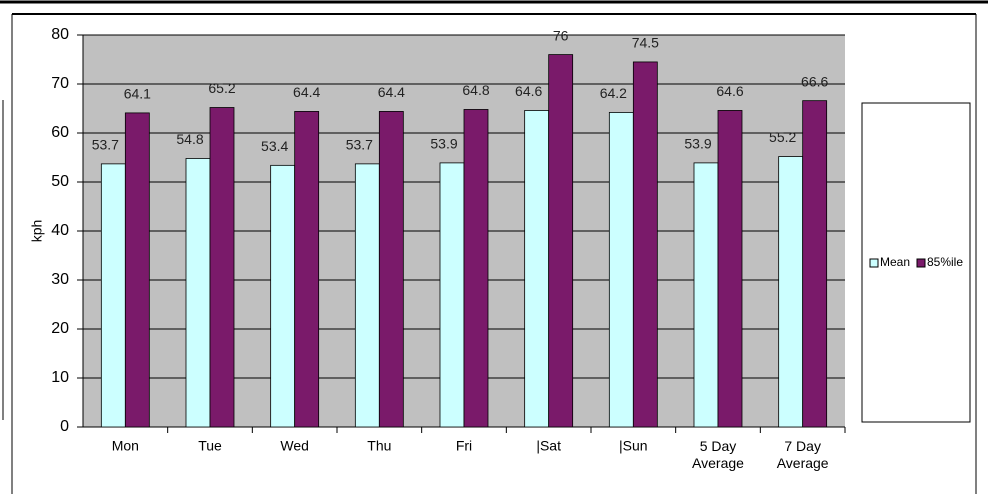 Image resolution: width=988 pixels, height=494 pixels. I want to click on x-tick-label: |Sat, so click(548, 446).